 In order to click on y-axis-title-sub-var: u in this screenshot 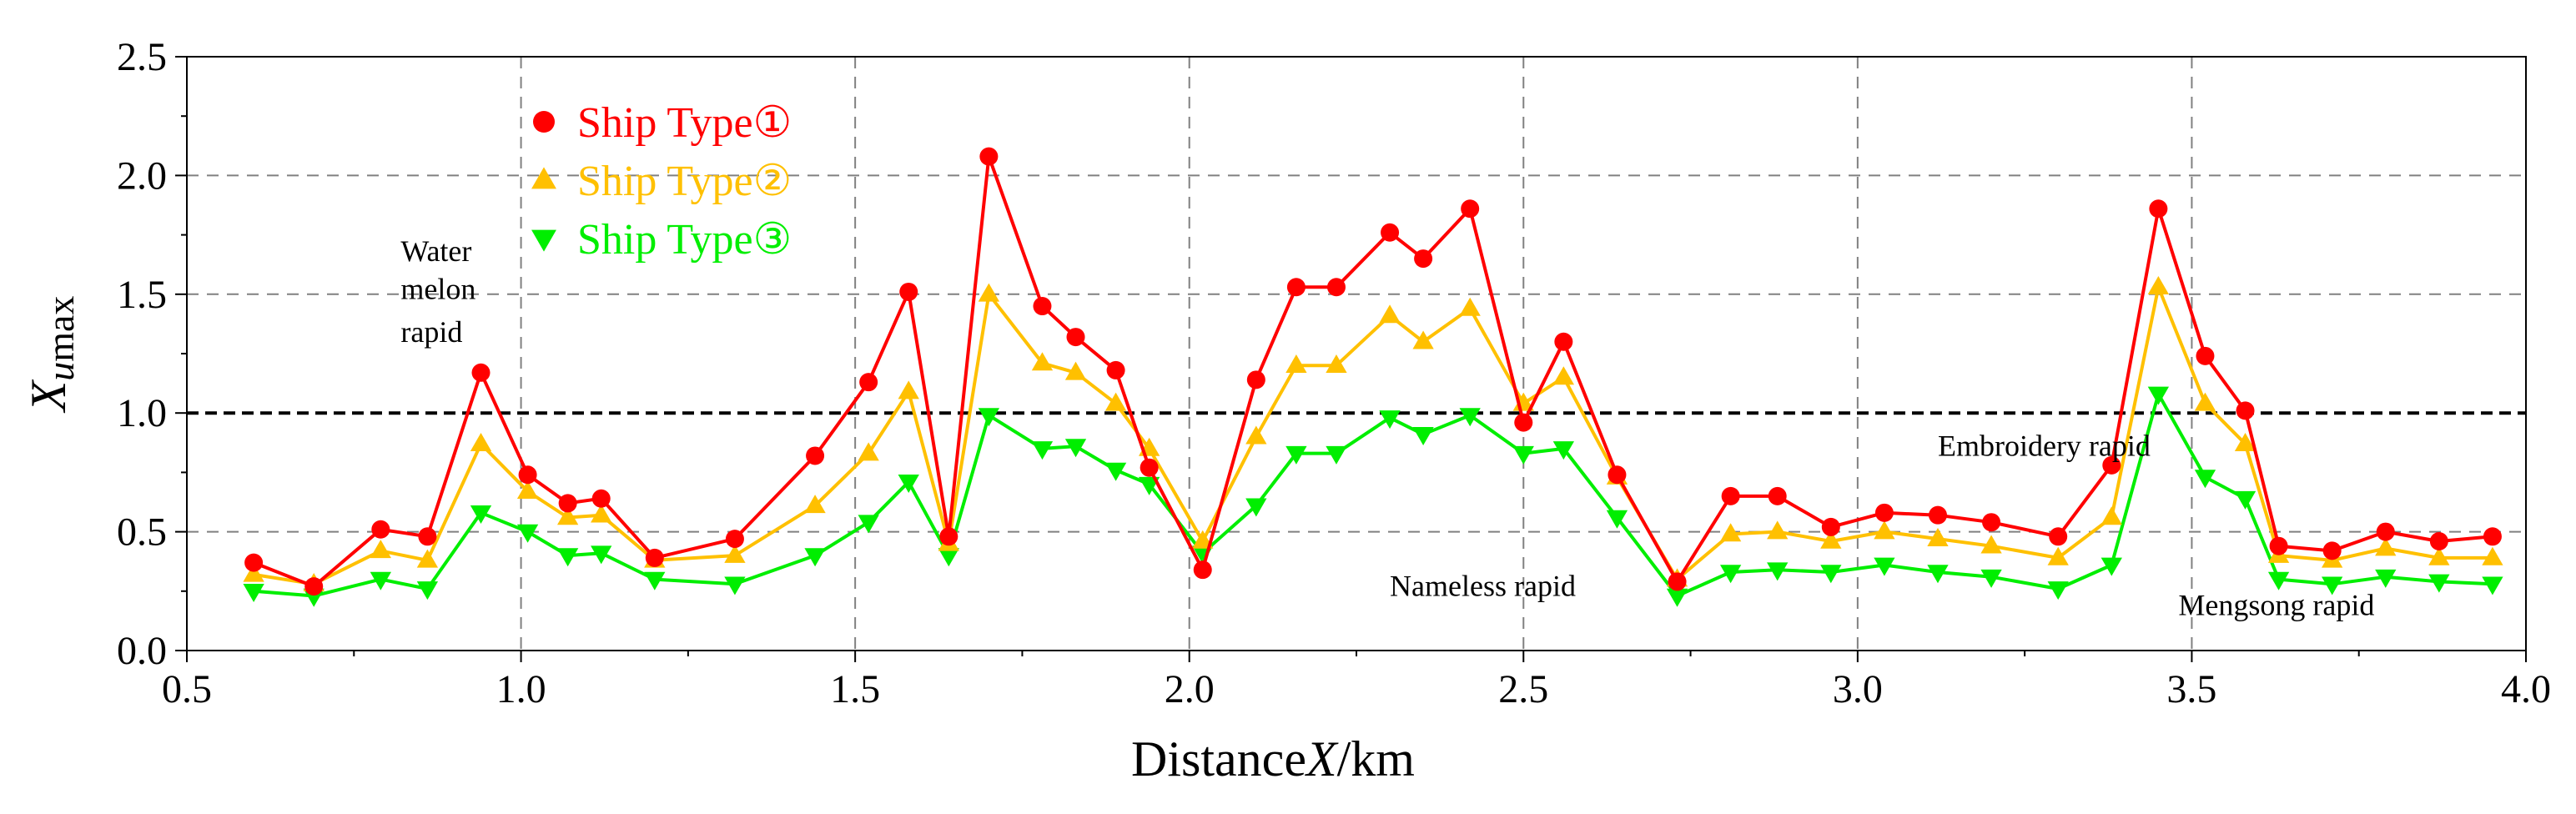, I will do `click(60, 371)`.